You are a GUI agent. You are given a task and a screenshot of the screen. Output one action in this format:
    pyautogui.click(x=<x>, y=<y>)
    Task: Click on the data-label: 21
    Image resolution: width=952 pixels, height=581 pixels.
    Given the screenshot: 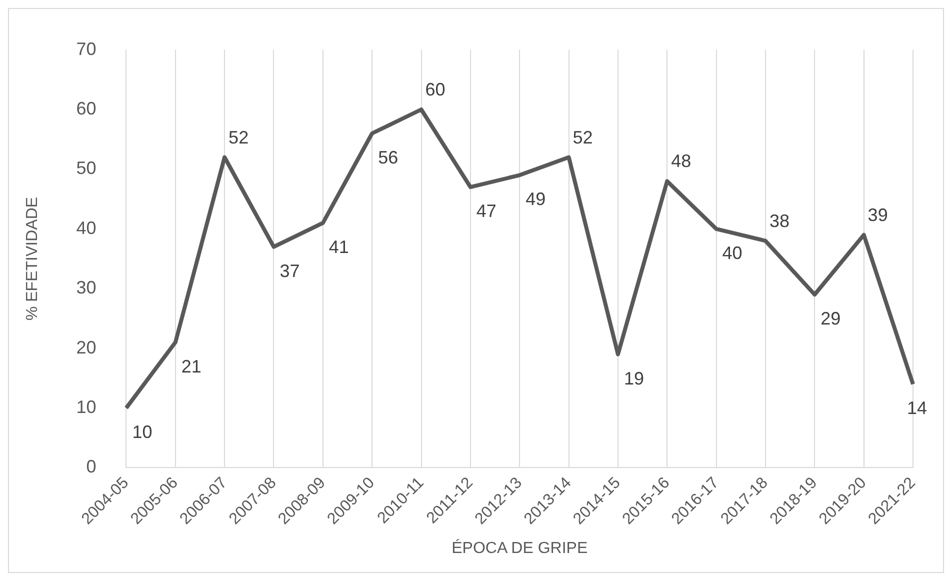 What is the action you would take?
    pyautogui.click(x=191, y=366)
    